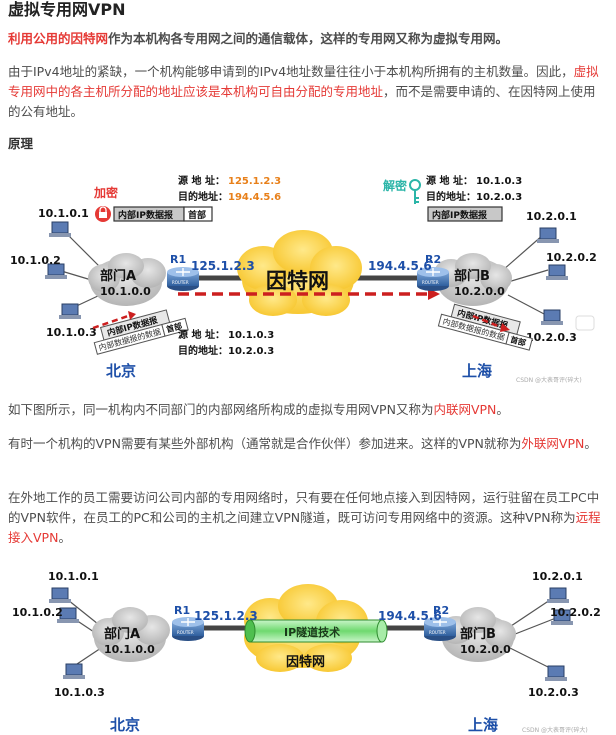 This screenshot has height=735, width=616. I want to click on fig2-host-a2-icon, so click(68, 615).